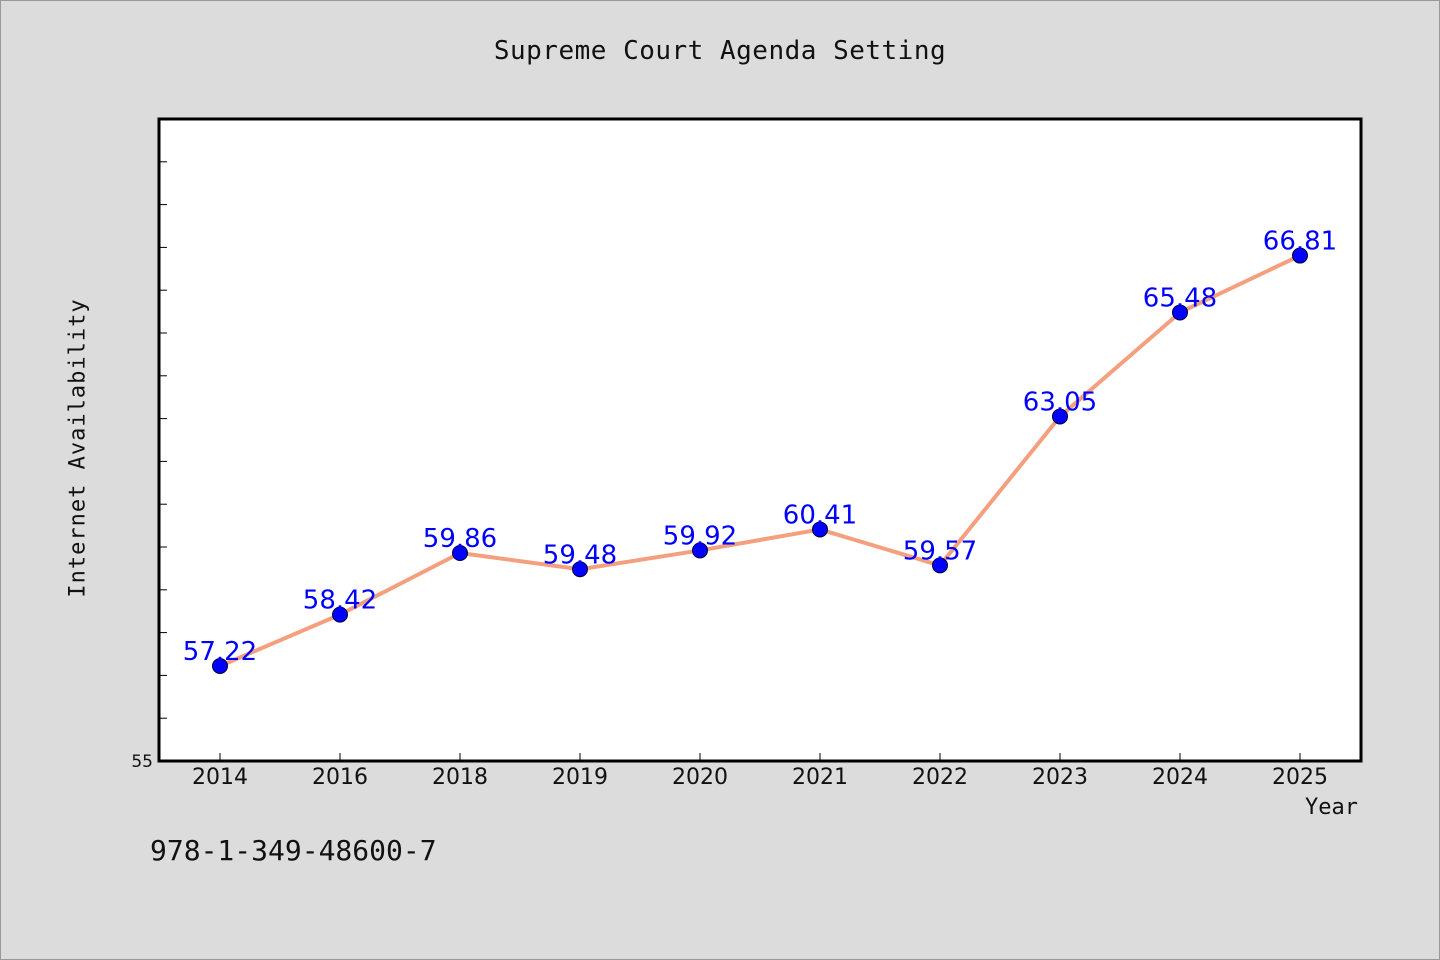 This screenshot has height=960, width=1440. What do you see at coordinates (940, 551) in the screenshot?
I see `data-label: 59.57` at bounding box center [940, 551].